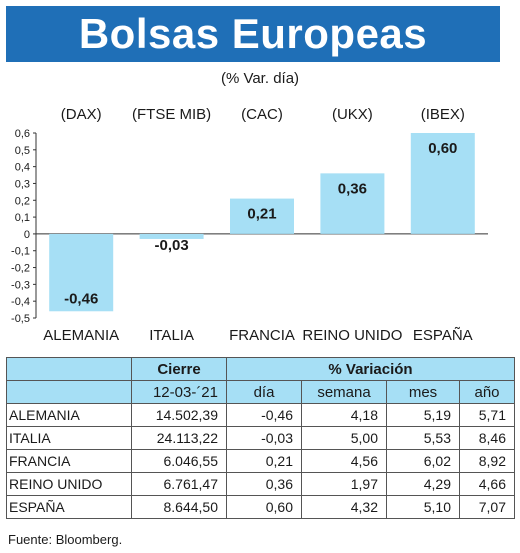  Describe the element at coordinates (264, 415) in the screenshot. I see `row-dia: -0,46` at that location.